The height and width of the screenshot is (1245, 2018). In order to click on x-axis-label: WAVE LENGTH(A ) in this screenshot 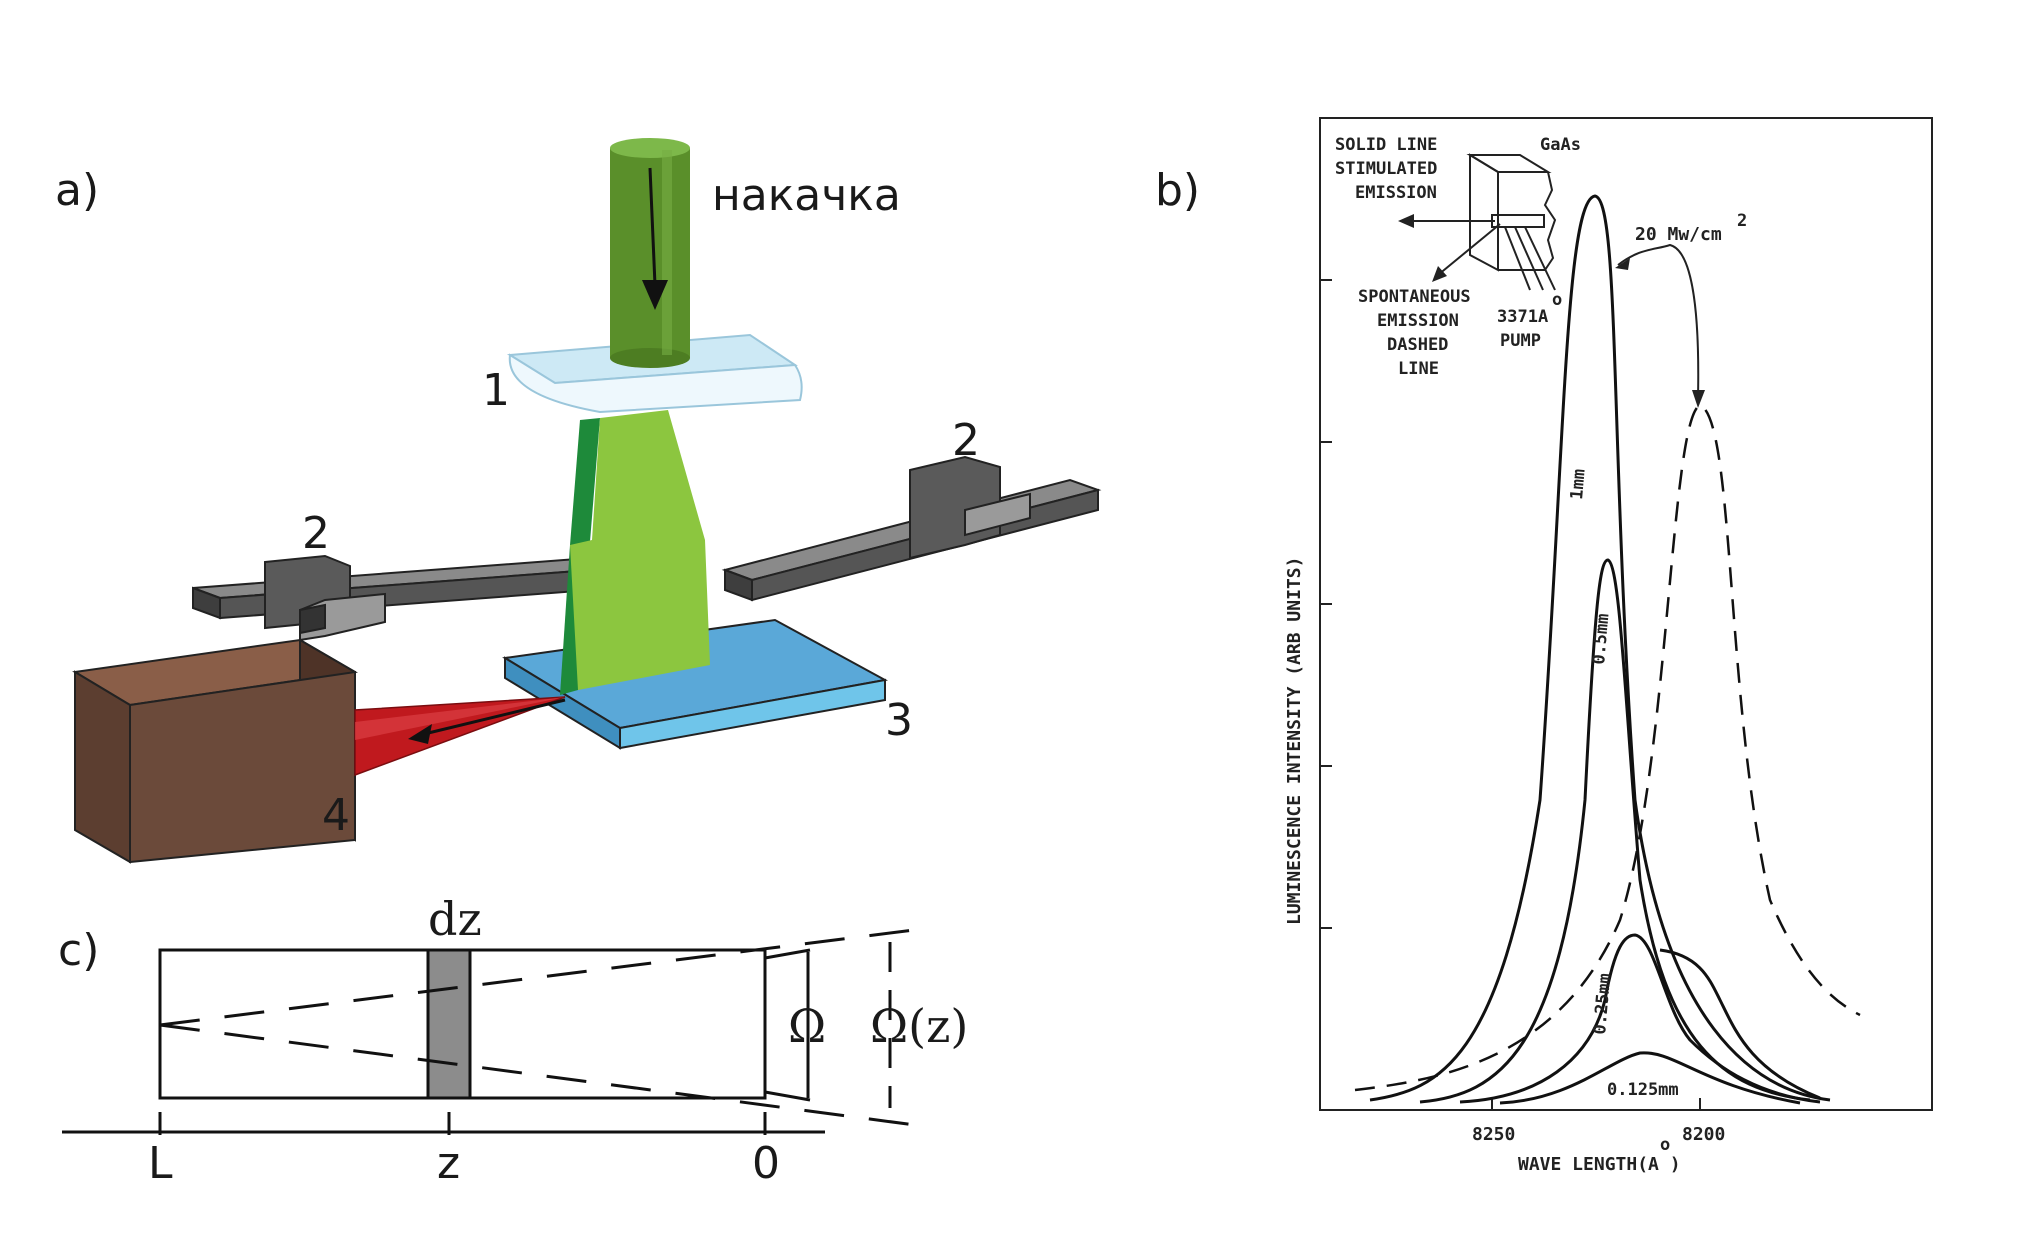, I will do `click(1599, 1164)`.